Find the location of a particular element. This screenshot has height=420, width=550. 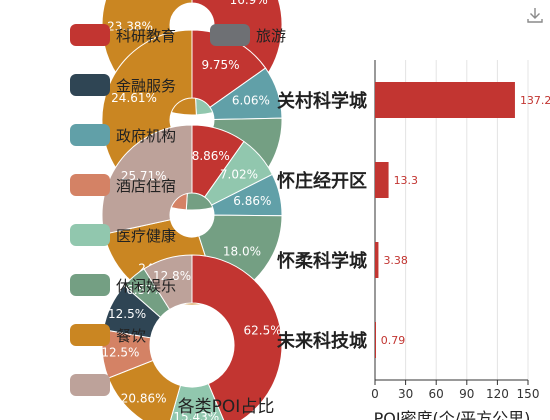

legend-label: 金融服务 is located at coordinates (146, 85).